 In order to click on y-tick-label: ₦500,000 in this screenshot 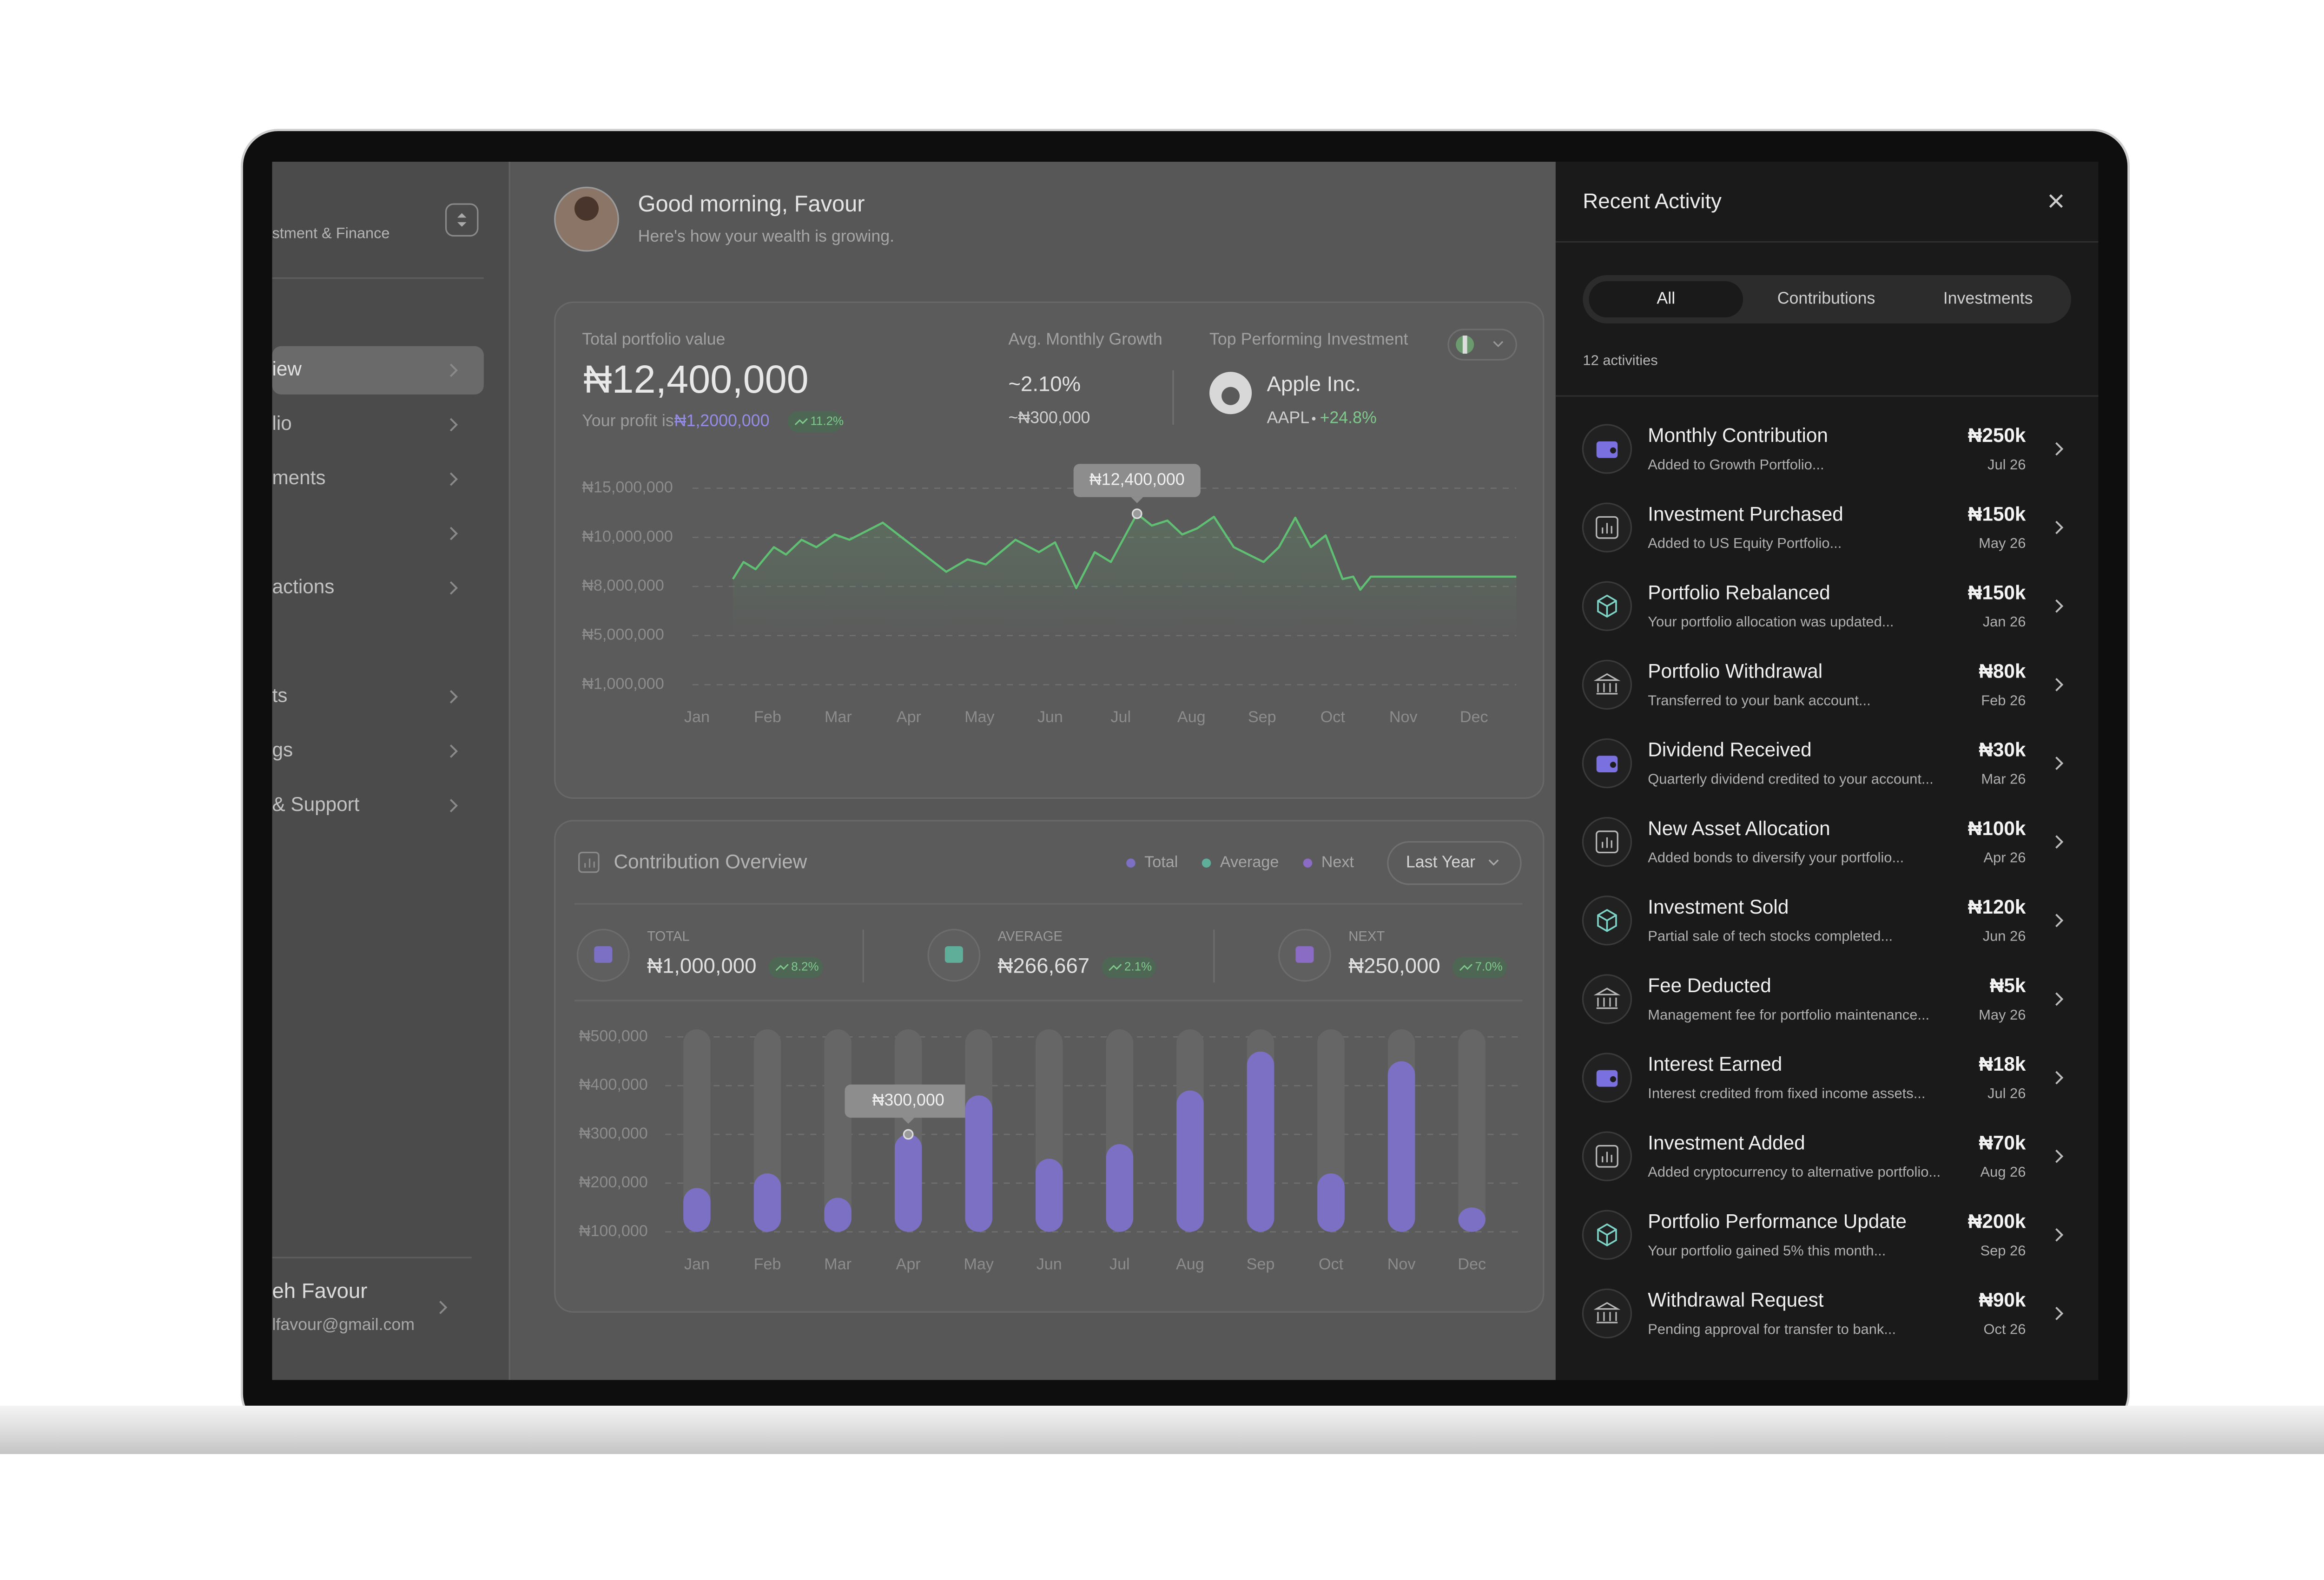, I will do `click(613, 1036)`.